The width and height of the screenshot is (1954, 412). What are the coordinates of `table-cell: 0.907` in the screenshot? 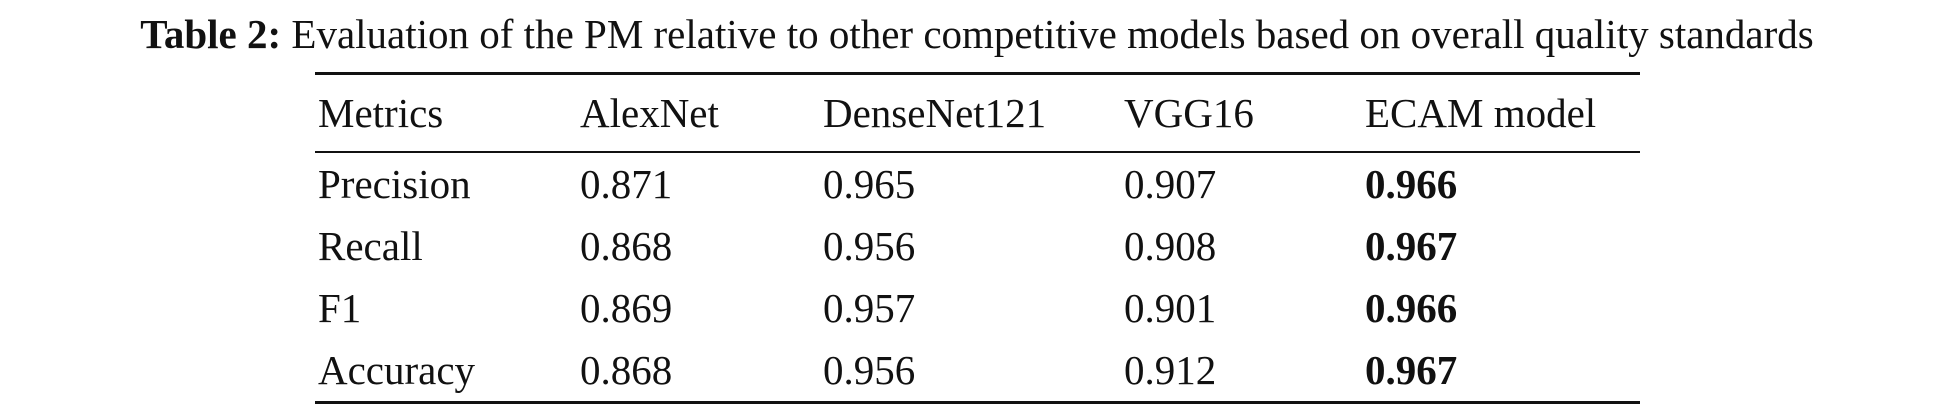 It's located at (1170, 184).